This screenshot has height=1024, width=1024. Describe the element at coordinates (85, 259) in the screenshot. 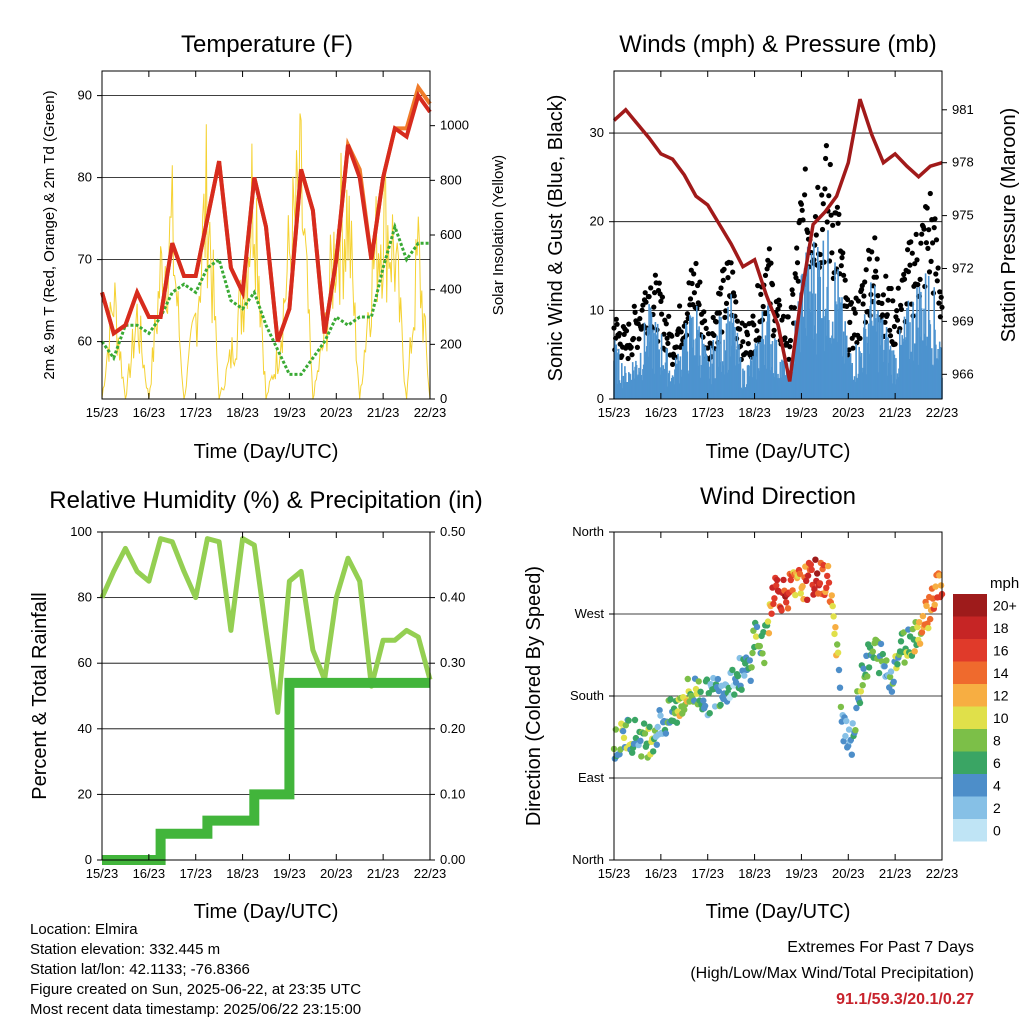

I see `temperature-y-tick-label: 70` at that location.